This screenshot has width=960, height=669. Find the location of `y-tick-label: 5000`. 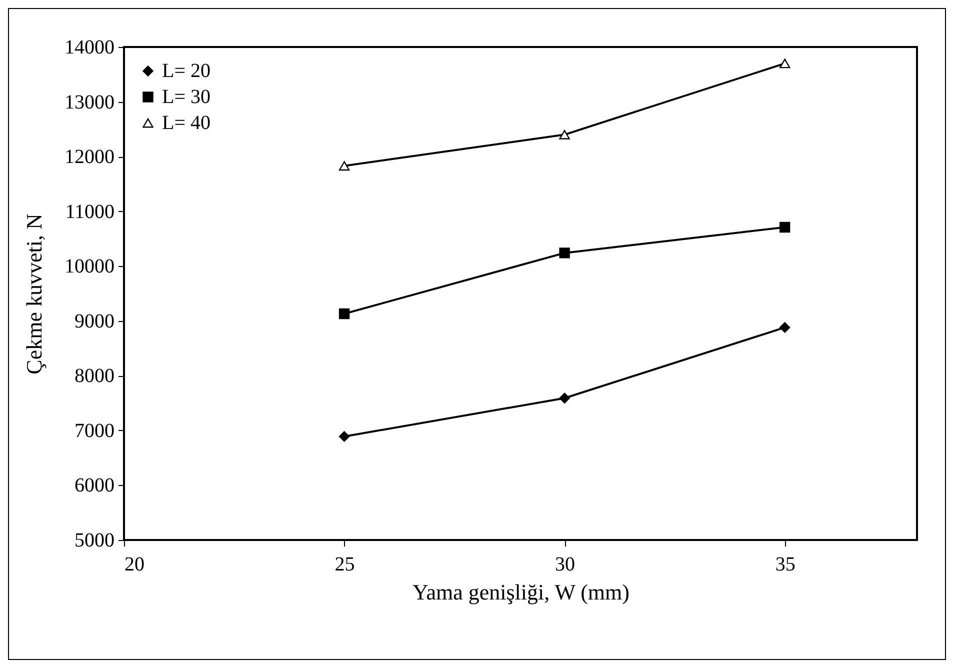

y-tick-label: 5000 is located at coordinates (94, 541).